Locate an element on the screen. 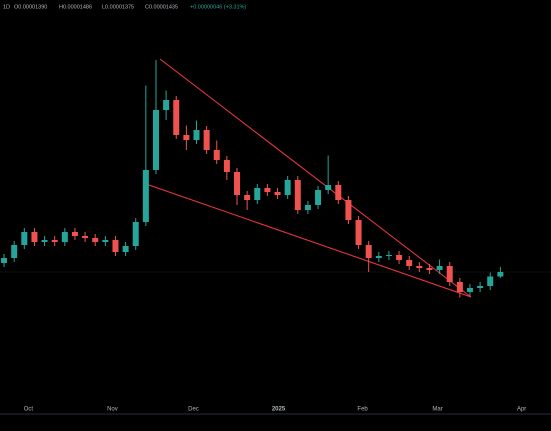  low-value: L0.00001375 is located at coordinates (118, 7).